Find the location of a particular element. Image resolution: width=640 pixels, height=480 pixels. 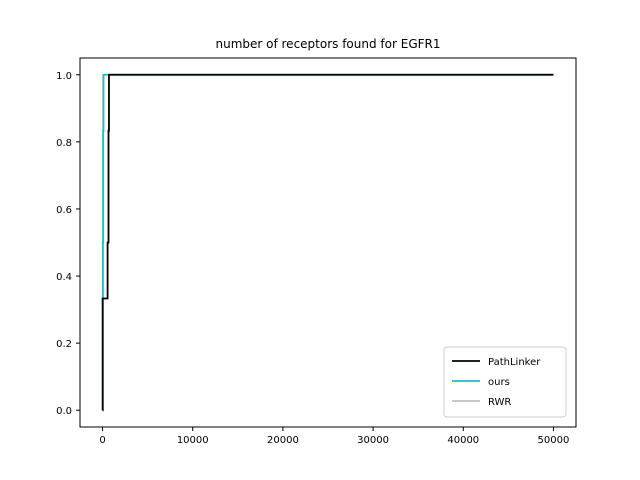

x-tick-label: 20000 is located at coordinates (283, 440).